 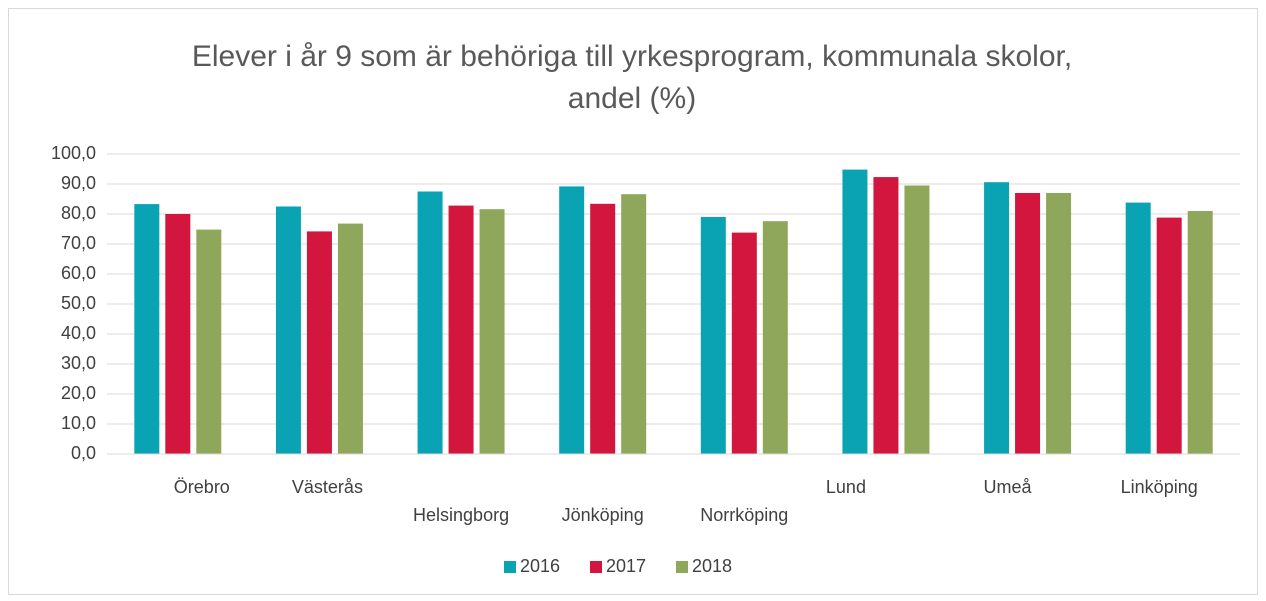 What do you see at coordinates (626, 566) in the screenshot?
I see `legend-label: 2017` at bounding box center [626, 566].